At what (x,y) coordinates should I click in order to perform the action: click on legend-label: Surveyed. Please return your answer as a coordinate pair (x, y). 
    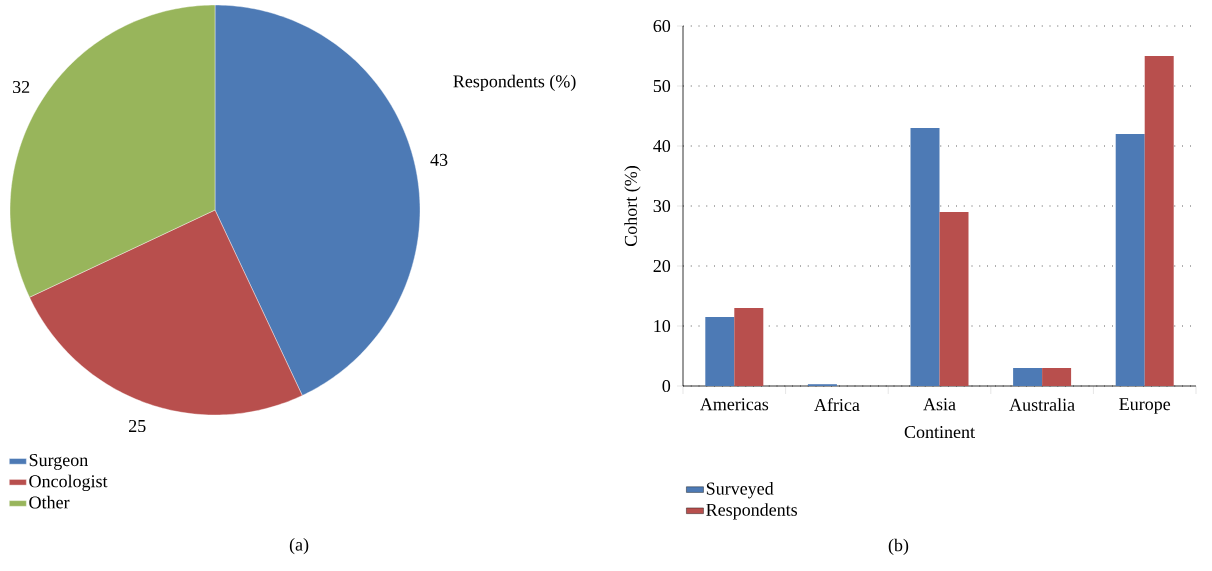
    Looking at the image, I should click on (740, 490).